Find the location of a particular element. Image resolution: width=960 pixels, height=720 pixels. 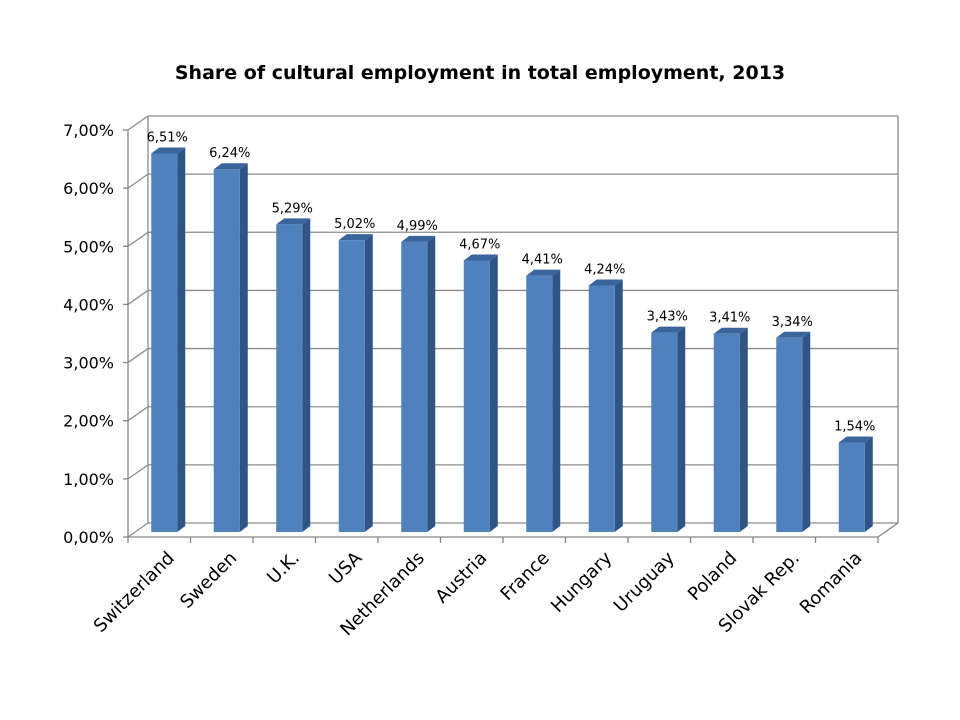

data-label: 4,41% is located at coordinates (542, 260).